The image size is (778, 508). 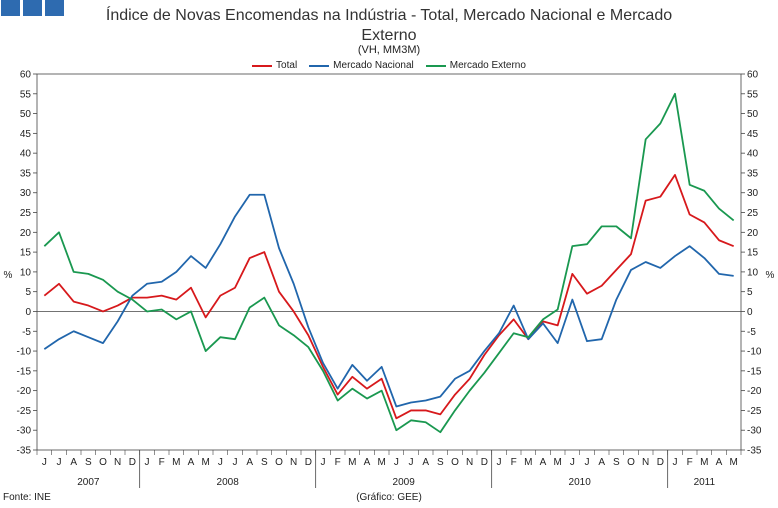 I want to click on legend-swatch-mercado-nacional, so click(x=319, y=65).